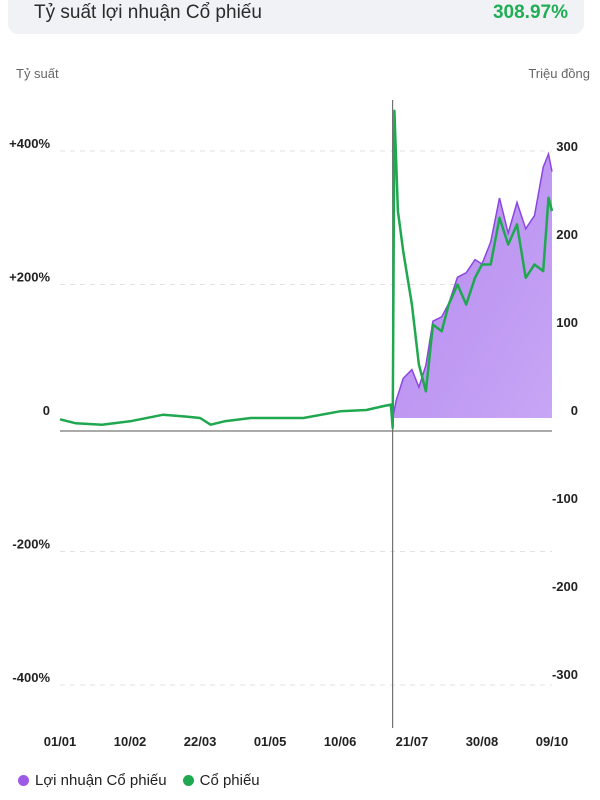 The width and height of the screenshot is (600, 800). Describe the element at coordinates (565, 586) in the screenshot. I see `right-tick-label: -200` at that location.